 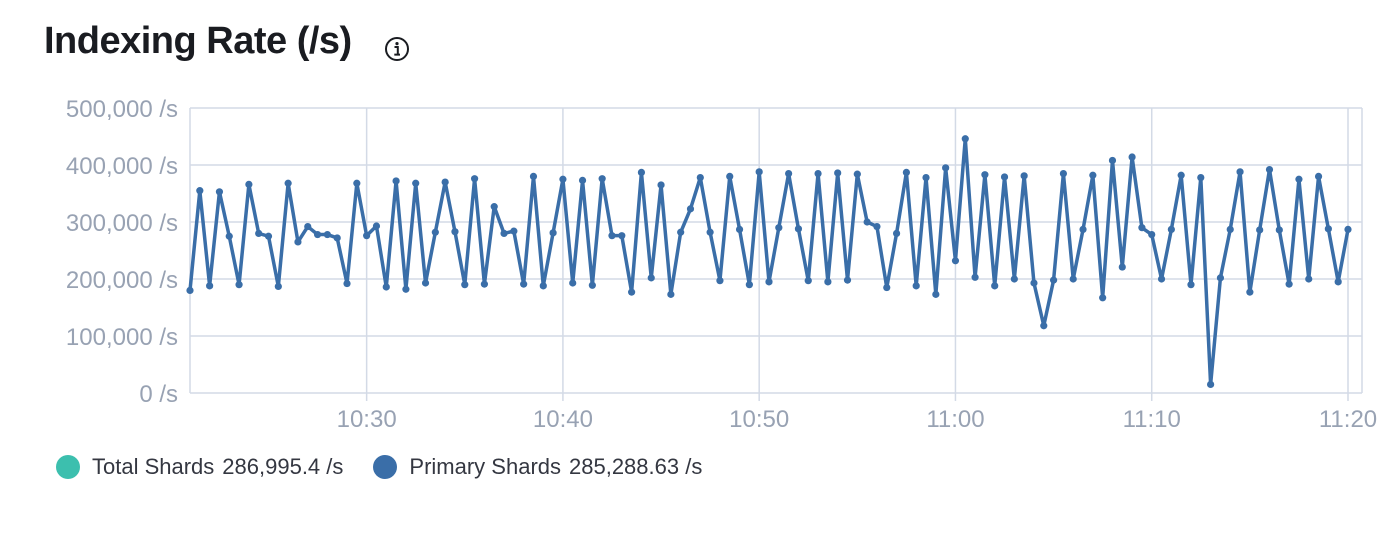 I want to click on x-tick-label: 11:10, so click(x=1152, y=419).